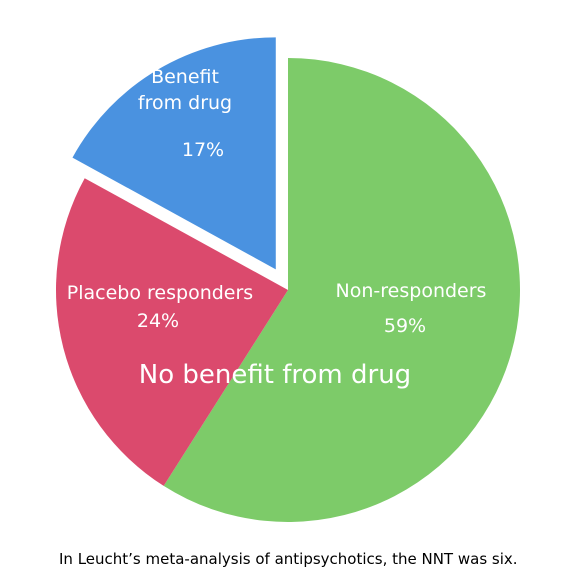 This screenshot has height=583, width=563. I want to click on slice-value-nonresponders: 59%, so click(405, 326).